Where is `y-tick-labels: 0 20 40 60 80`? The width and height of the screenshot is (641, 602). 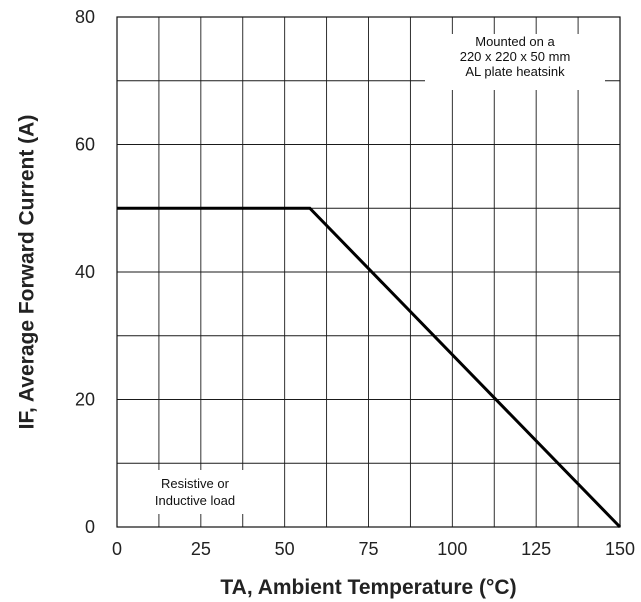 y-tick-labels: 0 20 40 60 80 is located at coordinates (85, 272).